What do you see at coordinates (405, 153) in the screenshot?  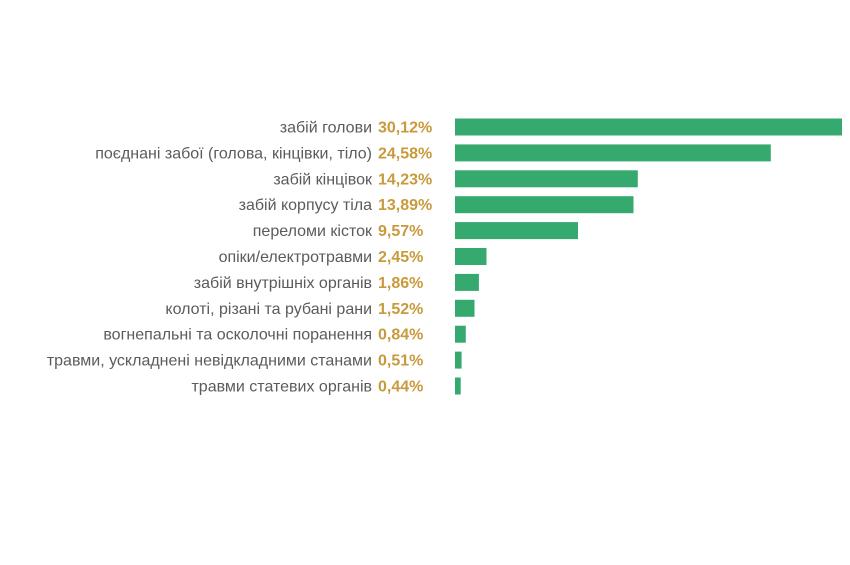 I see `value-label: 24,58%` at bounding box center [405, 153].